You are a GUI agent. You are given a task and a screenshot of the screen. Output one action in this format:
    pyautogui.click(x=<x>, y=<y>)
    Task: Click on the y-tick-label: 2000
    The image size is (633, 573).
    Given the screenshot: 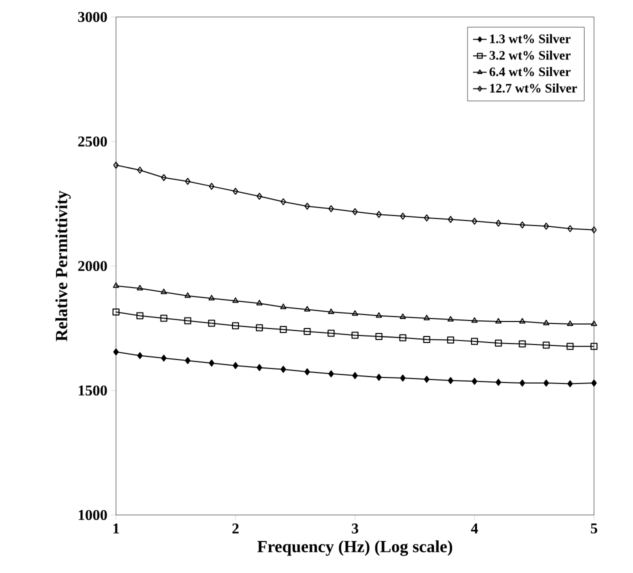 What is the action you would take?
    pyautogui.click(x=92, y=266)
    